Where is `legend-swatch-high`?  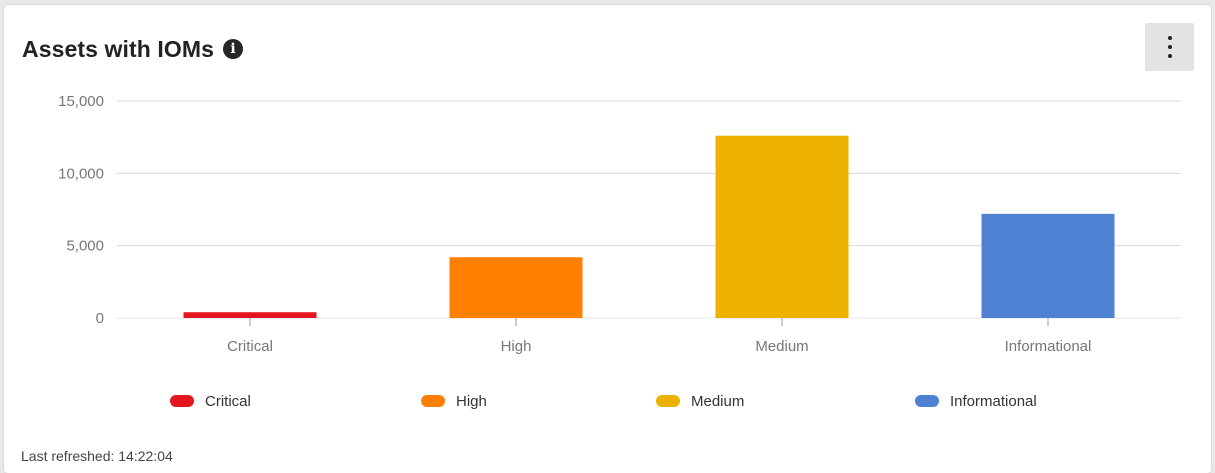
legend-swatch-high is located at coordinates (433, 401).